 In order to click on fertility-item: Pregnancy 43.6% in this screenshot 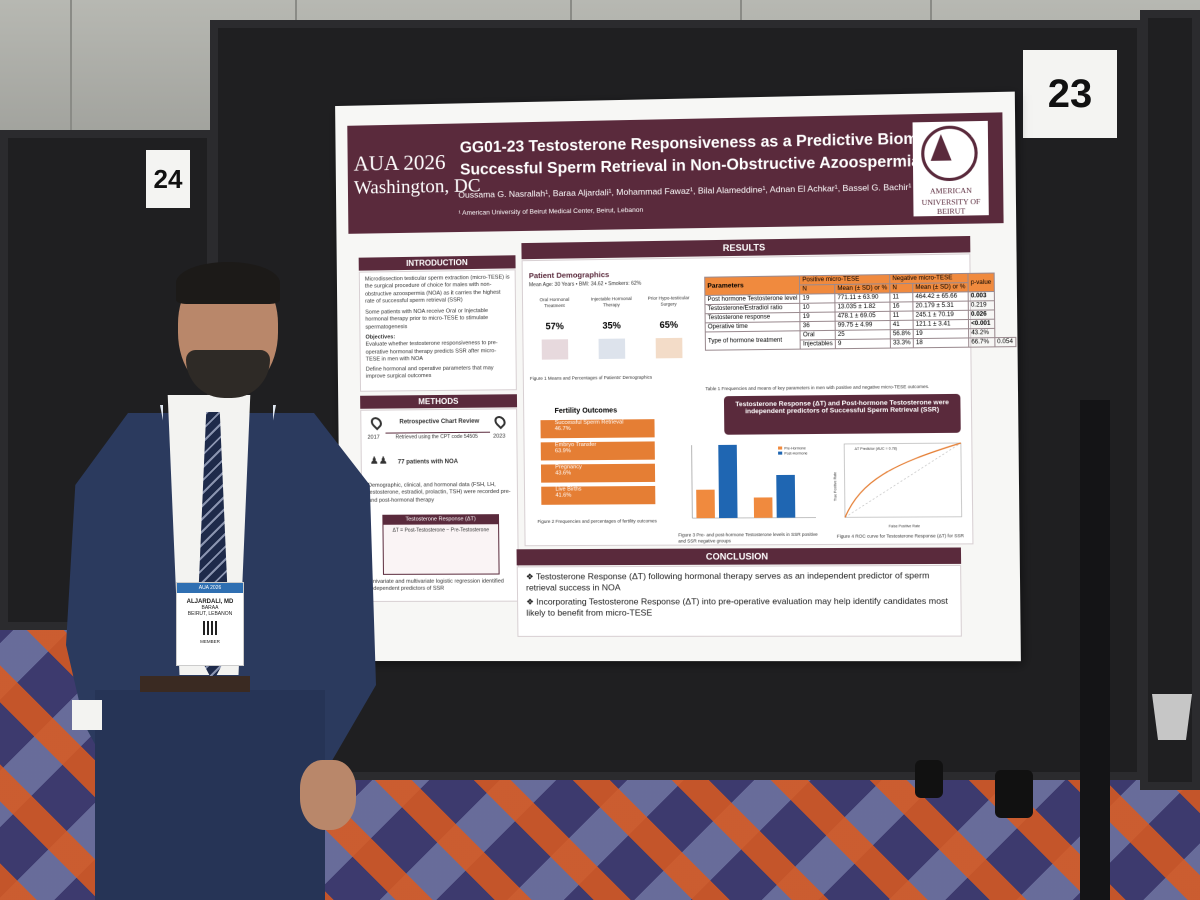, I will do `click(598, 473)`.